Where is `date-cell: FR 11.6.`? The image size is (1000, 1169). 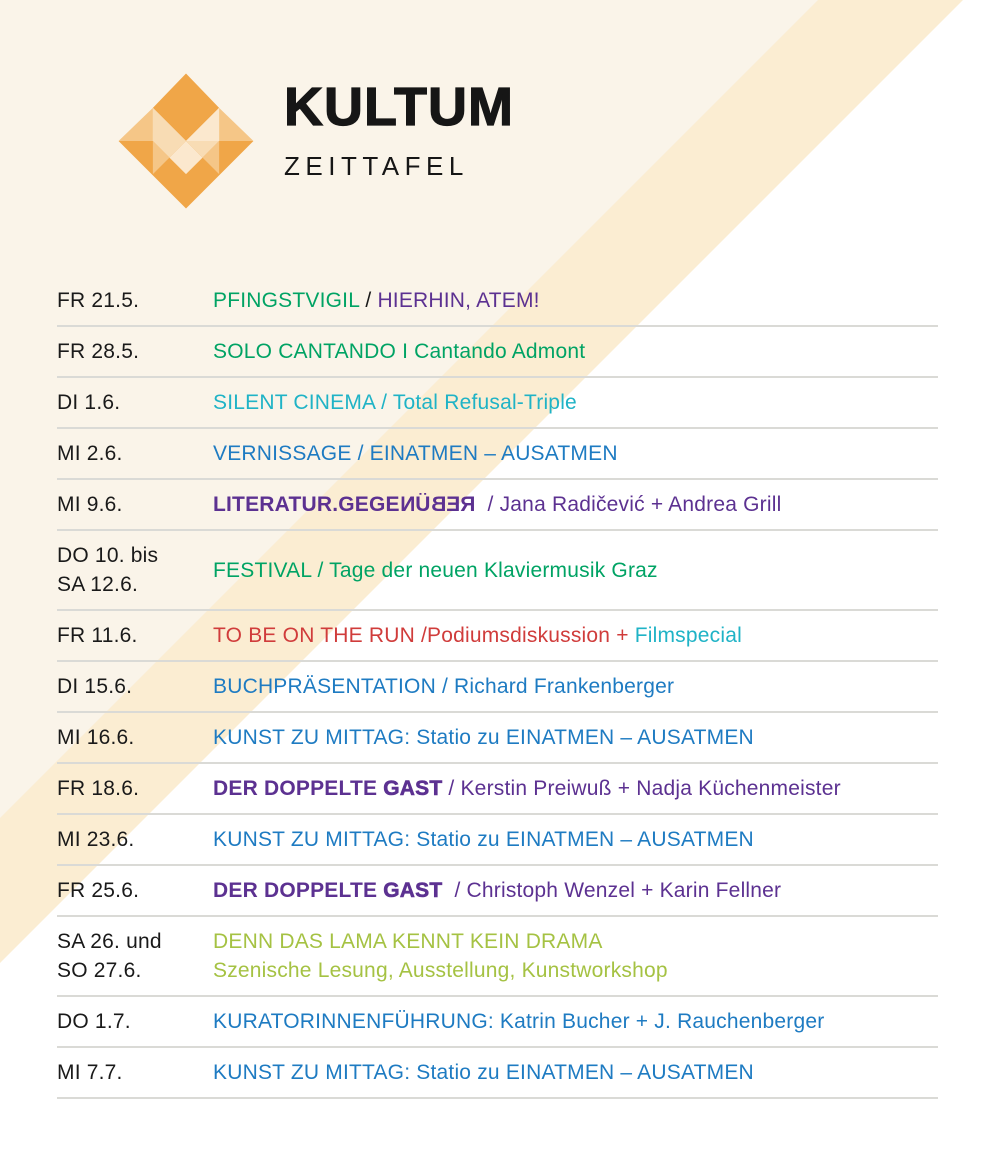 date-cell: FR 11.6. is located at coordinates (135, 635).